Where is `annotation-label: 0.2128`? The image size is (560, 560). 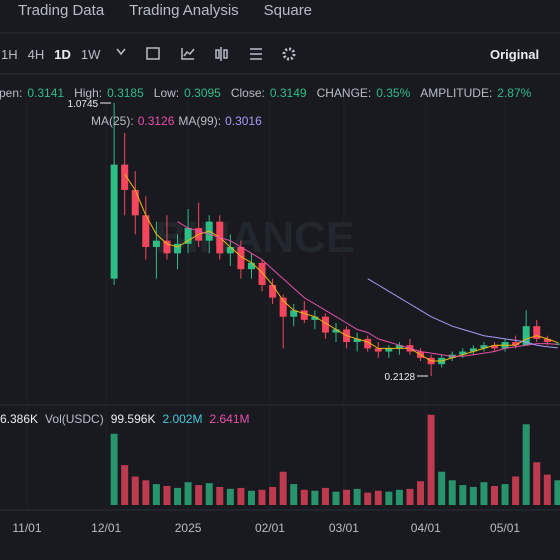 annotation-label: 0.2128 is located at coordinates (400, 377).